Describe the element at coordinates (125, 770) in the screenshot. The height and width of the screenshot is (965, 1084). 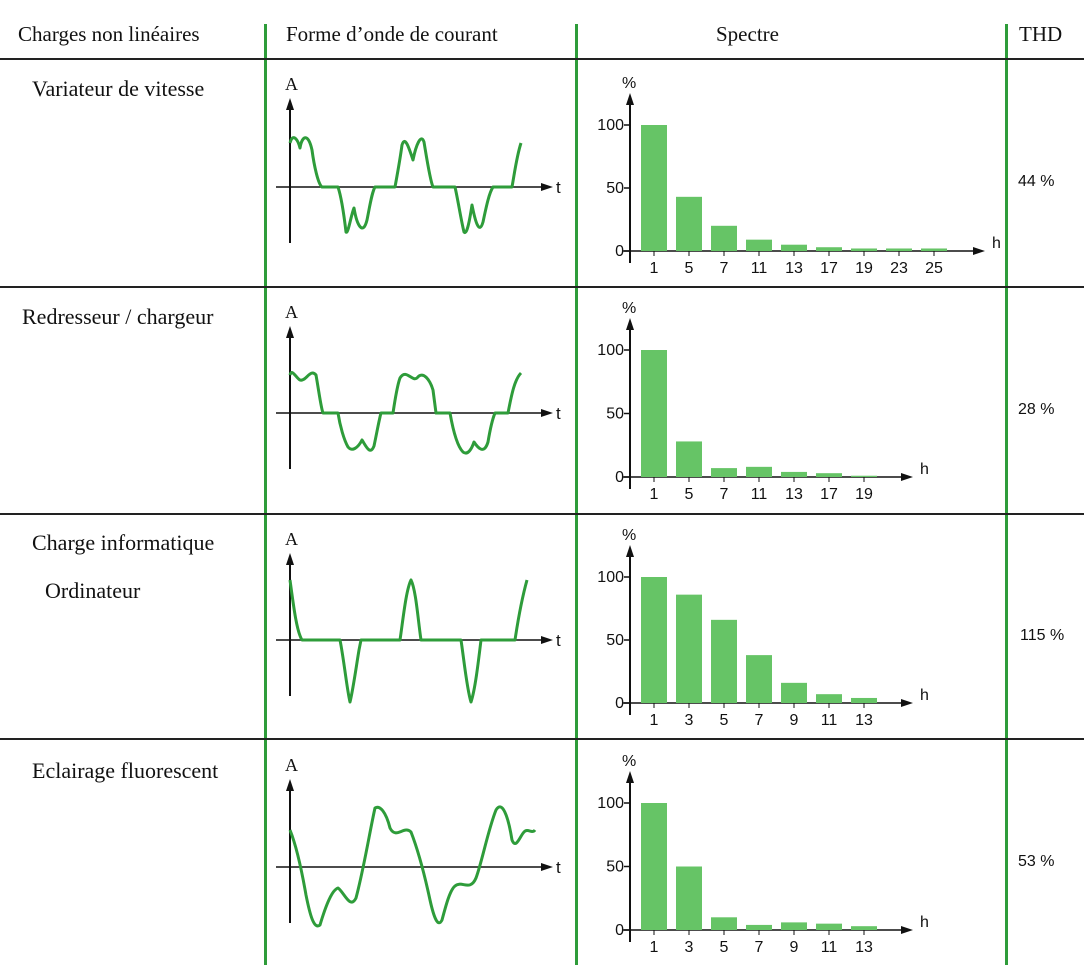
I see `row-label-fluorescent: Eclairage fluorescent` at that location.